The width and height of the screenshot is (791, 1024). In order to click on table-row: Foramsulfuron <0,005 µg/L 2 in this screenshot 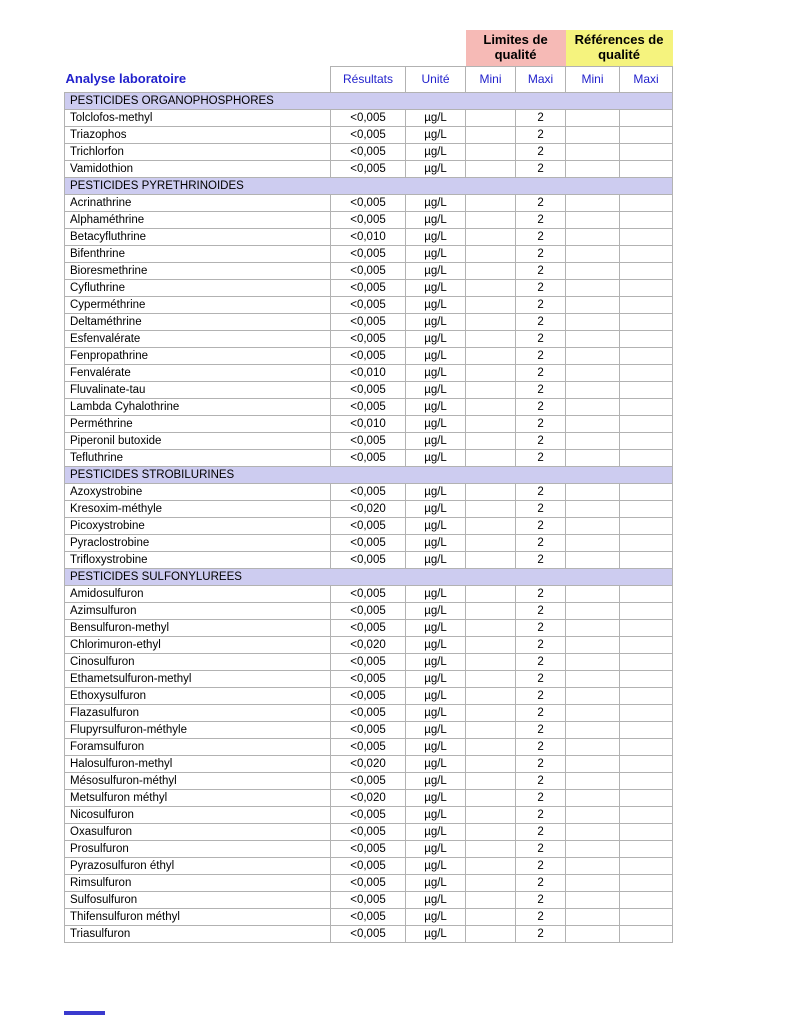, I will do `click(369, 746)`.